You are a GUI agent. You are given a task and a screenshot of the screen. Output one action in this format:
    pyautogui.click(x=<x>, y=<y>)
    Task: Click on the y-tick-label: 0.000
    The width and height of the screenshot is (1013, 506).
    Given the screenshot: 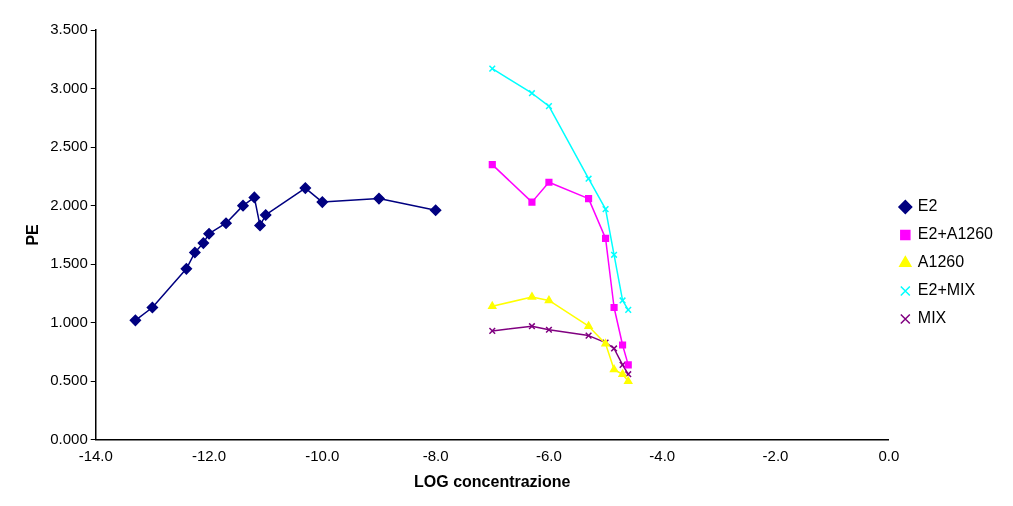 What is the action you would take?
    pyautogui.click(x=69, y=438)
    